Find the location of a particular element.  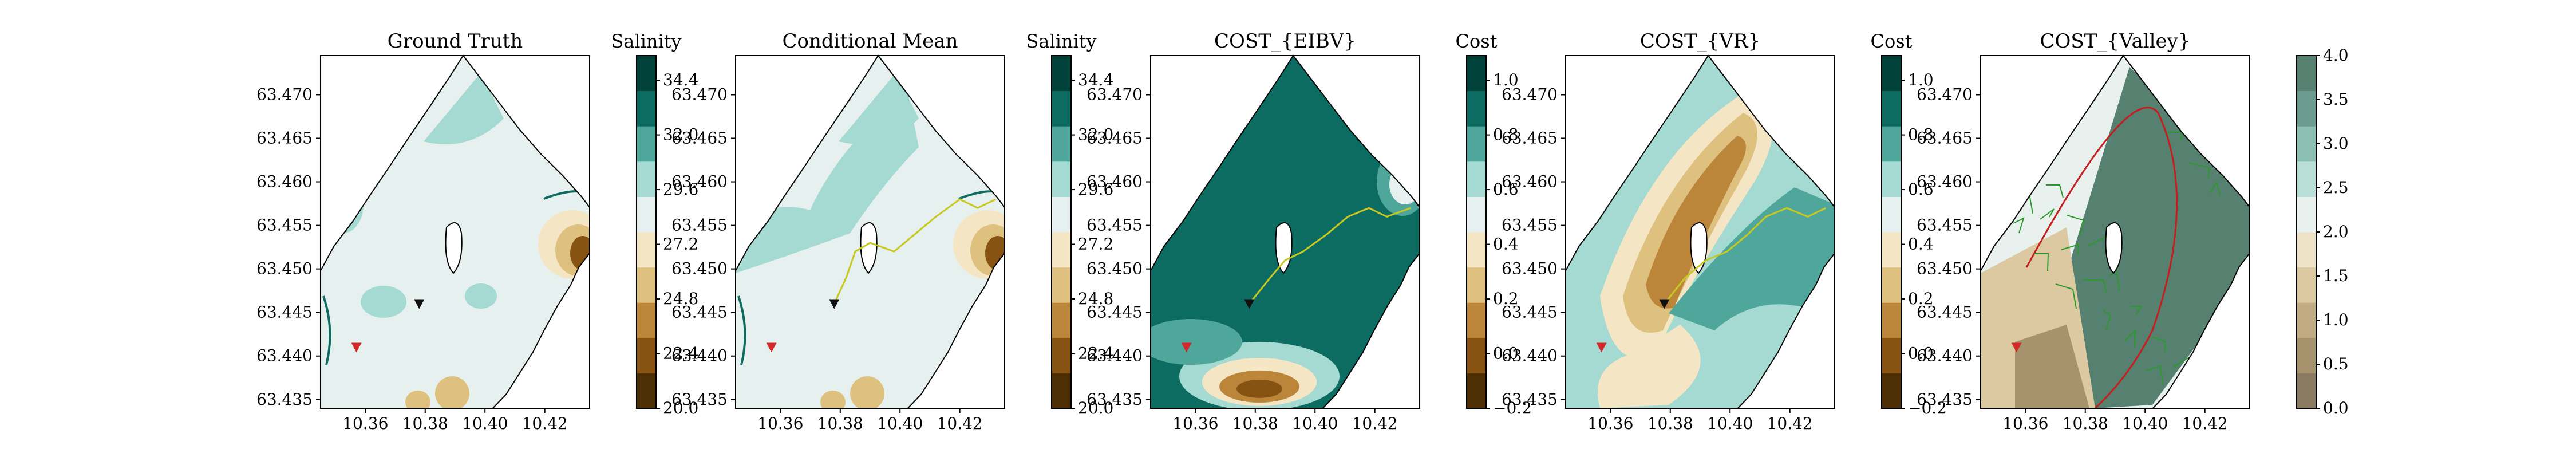

y-tick-label: 63.470 is located at coordinates (1945, 94).